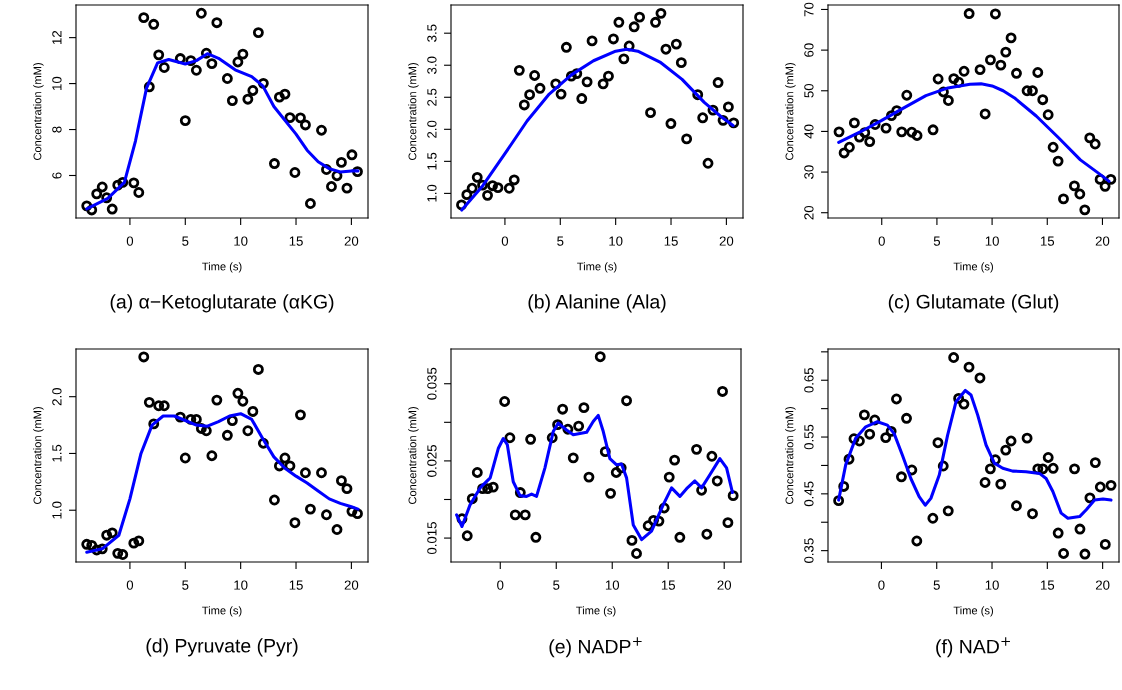  What do you see at coordinates (809, 9) in the screenshot?
I see `y-tick-label: 70` at bounding box center [809, 9].